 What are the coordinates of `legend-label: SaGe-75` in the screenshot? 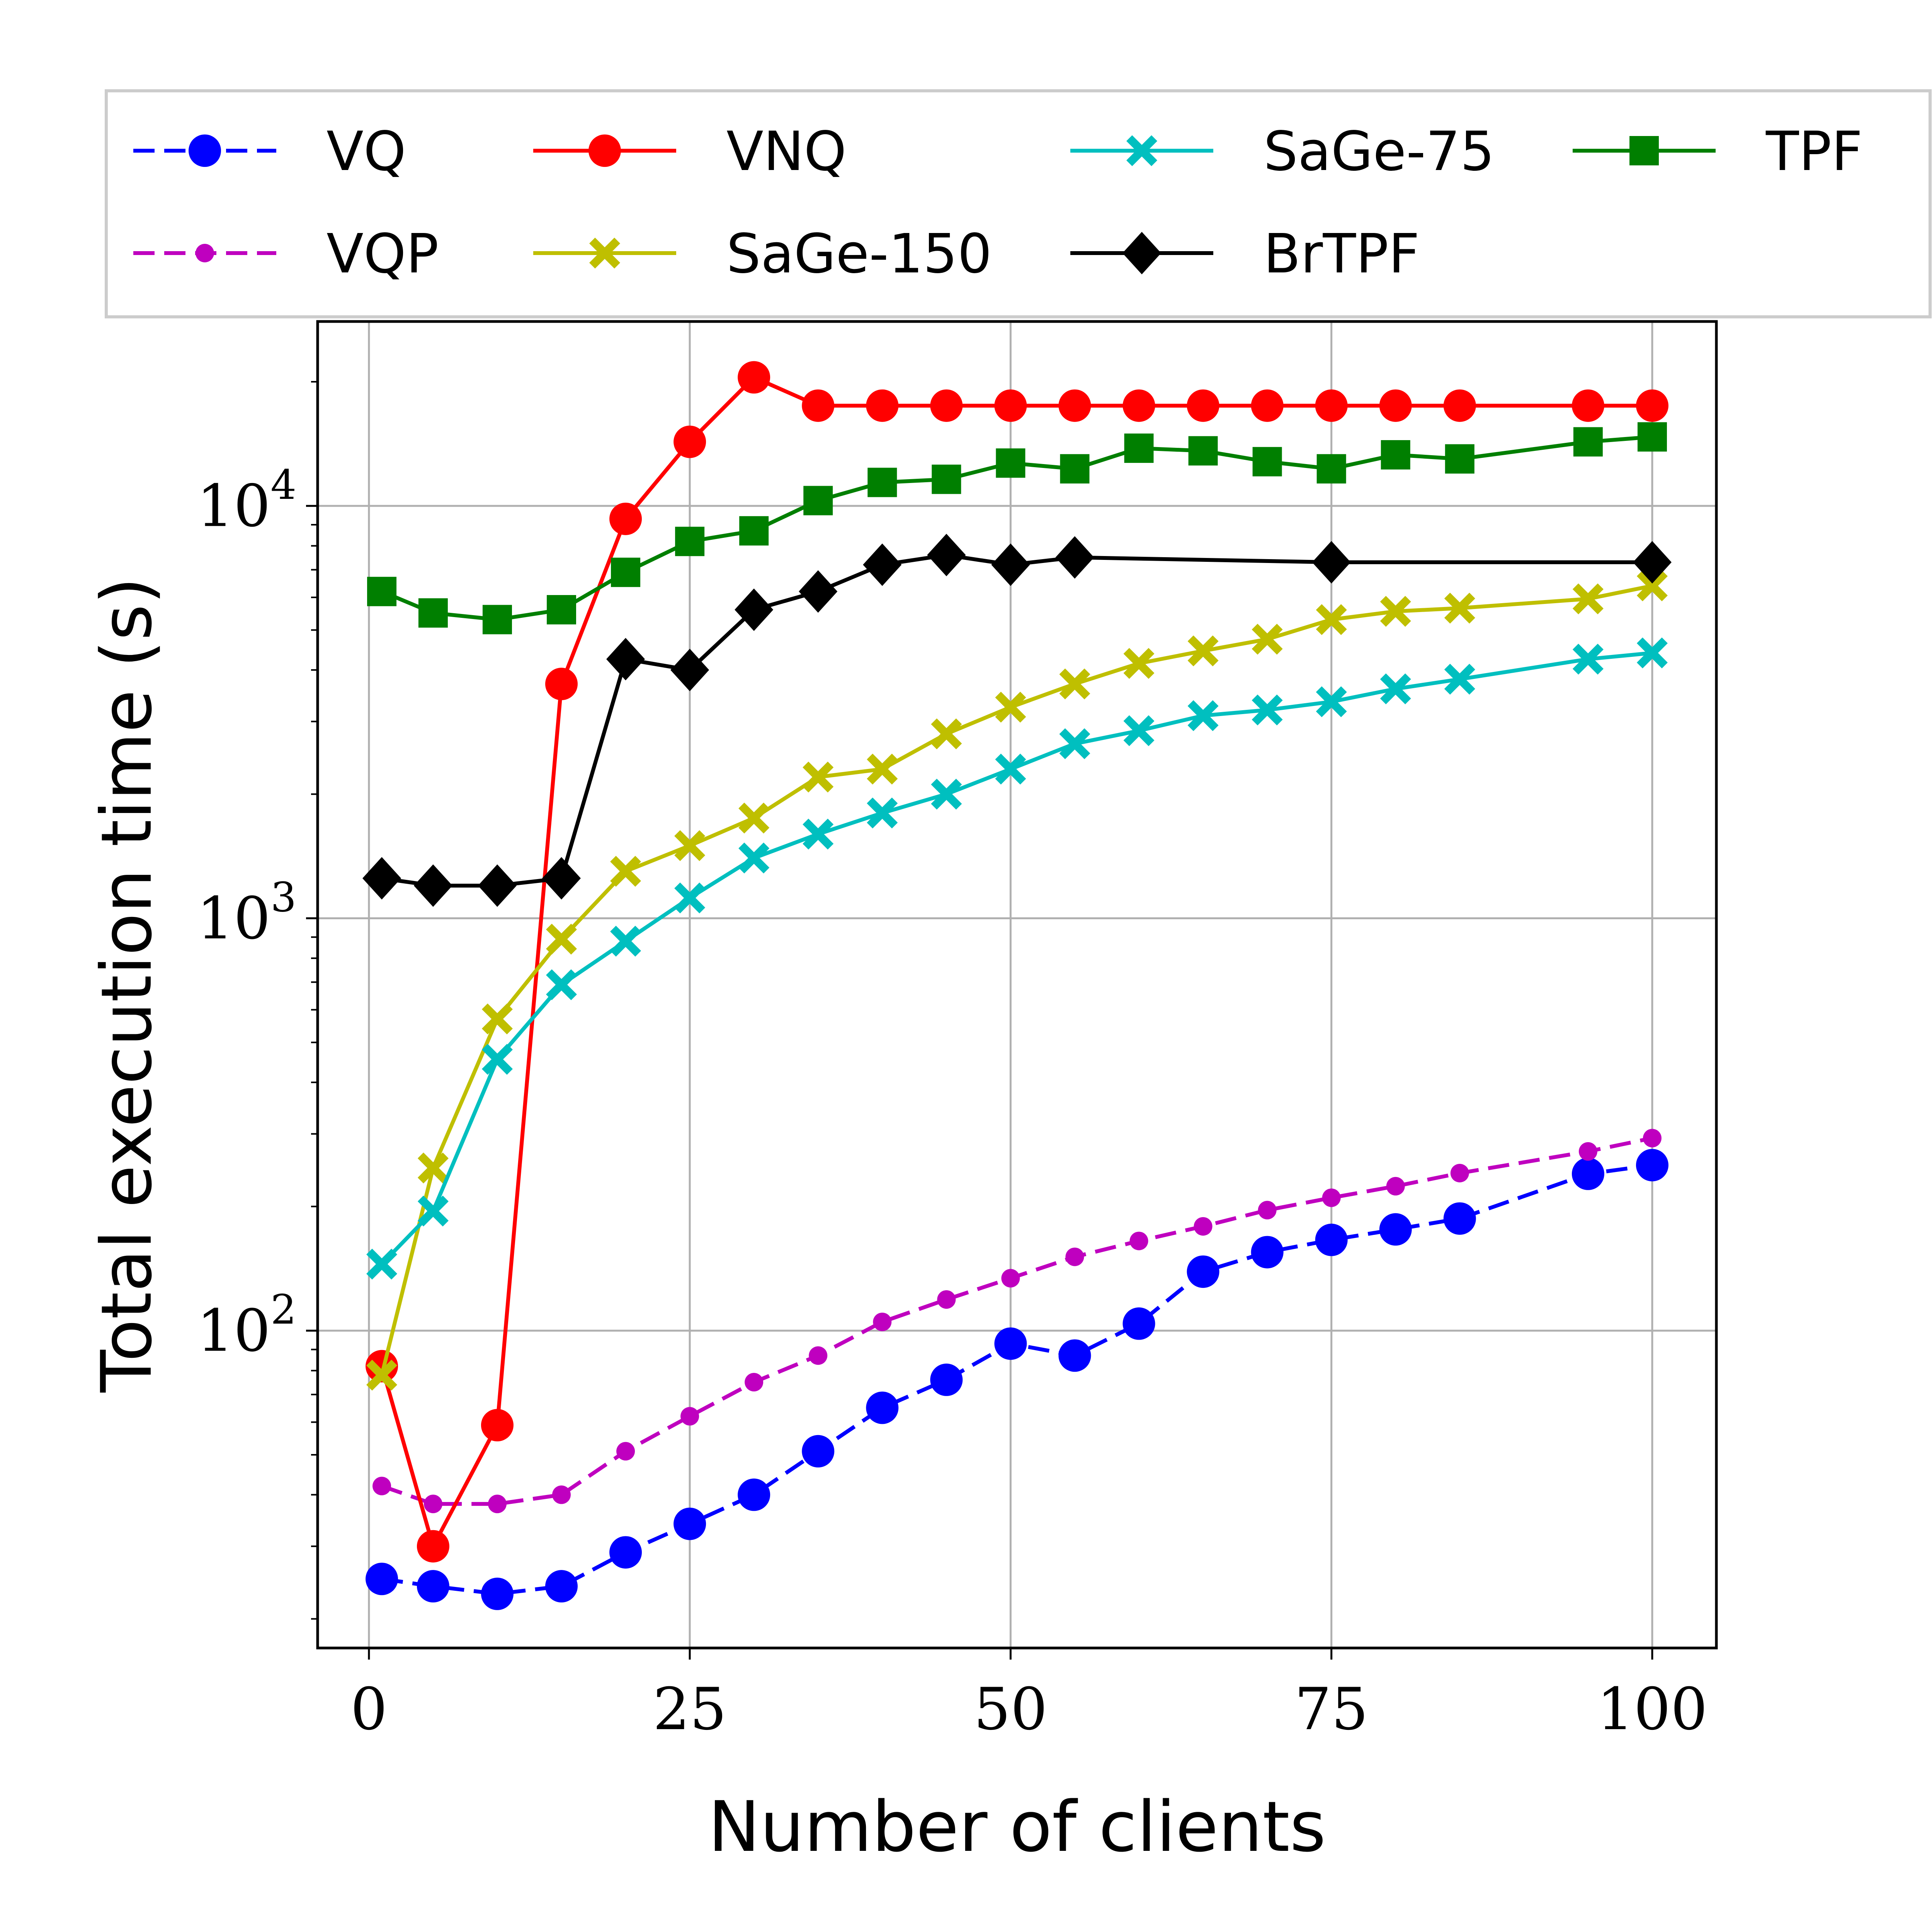 It's located at (1379, 152).